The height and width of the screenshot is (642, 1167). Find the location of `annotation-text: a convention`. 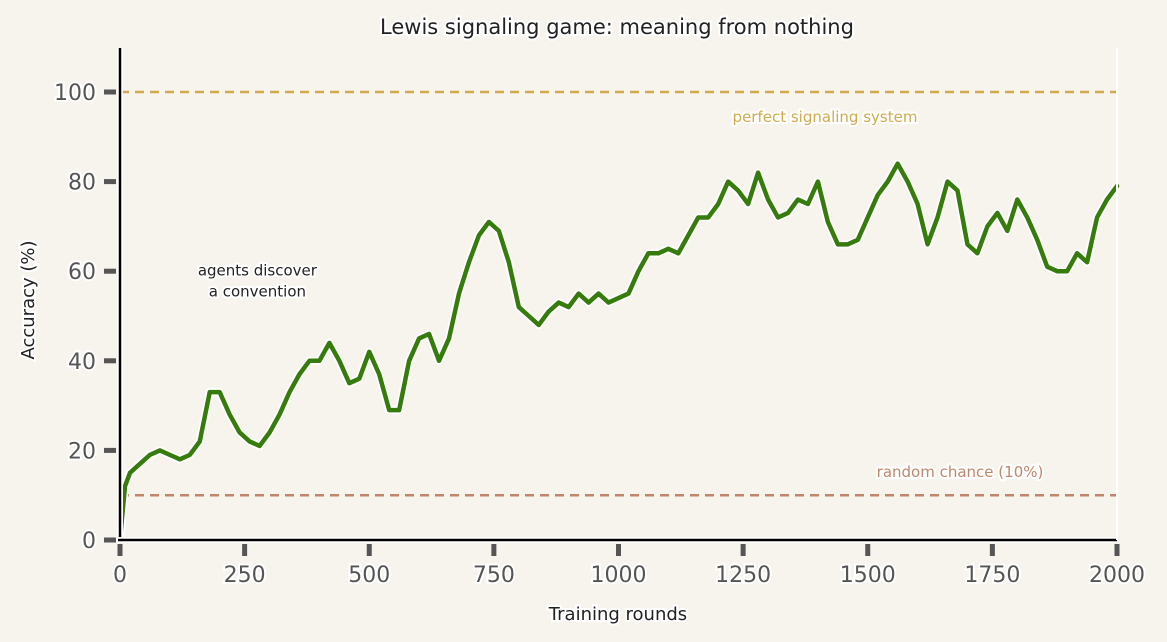

annotation-text: a convention is located at coordinates (257, 292).